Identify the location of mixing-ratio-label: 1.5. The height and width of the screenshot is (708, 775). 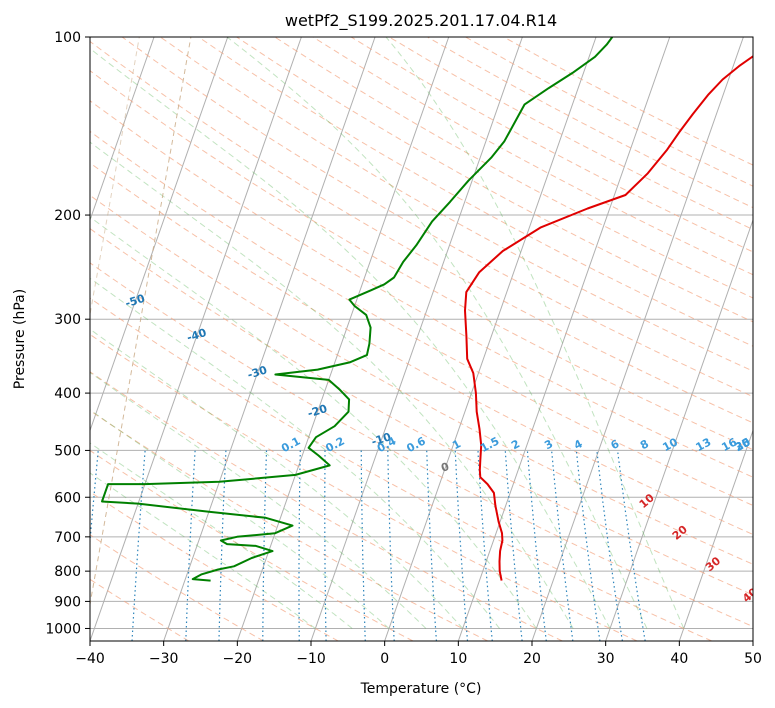
(489, 444).